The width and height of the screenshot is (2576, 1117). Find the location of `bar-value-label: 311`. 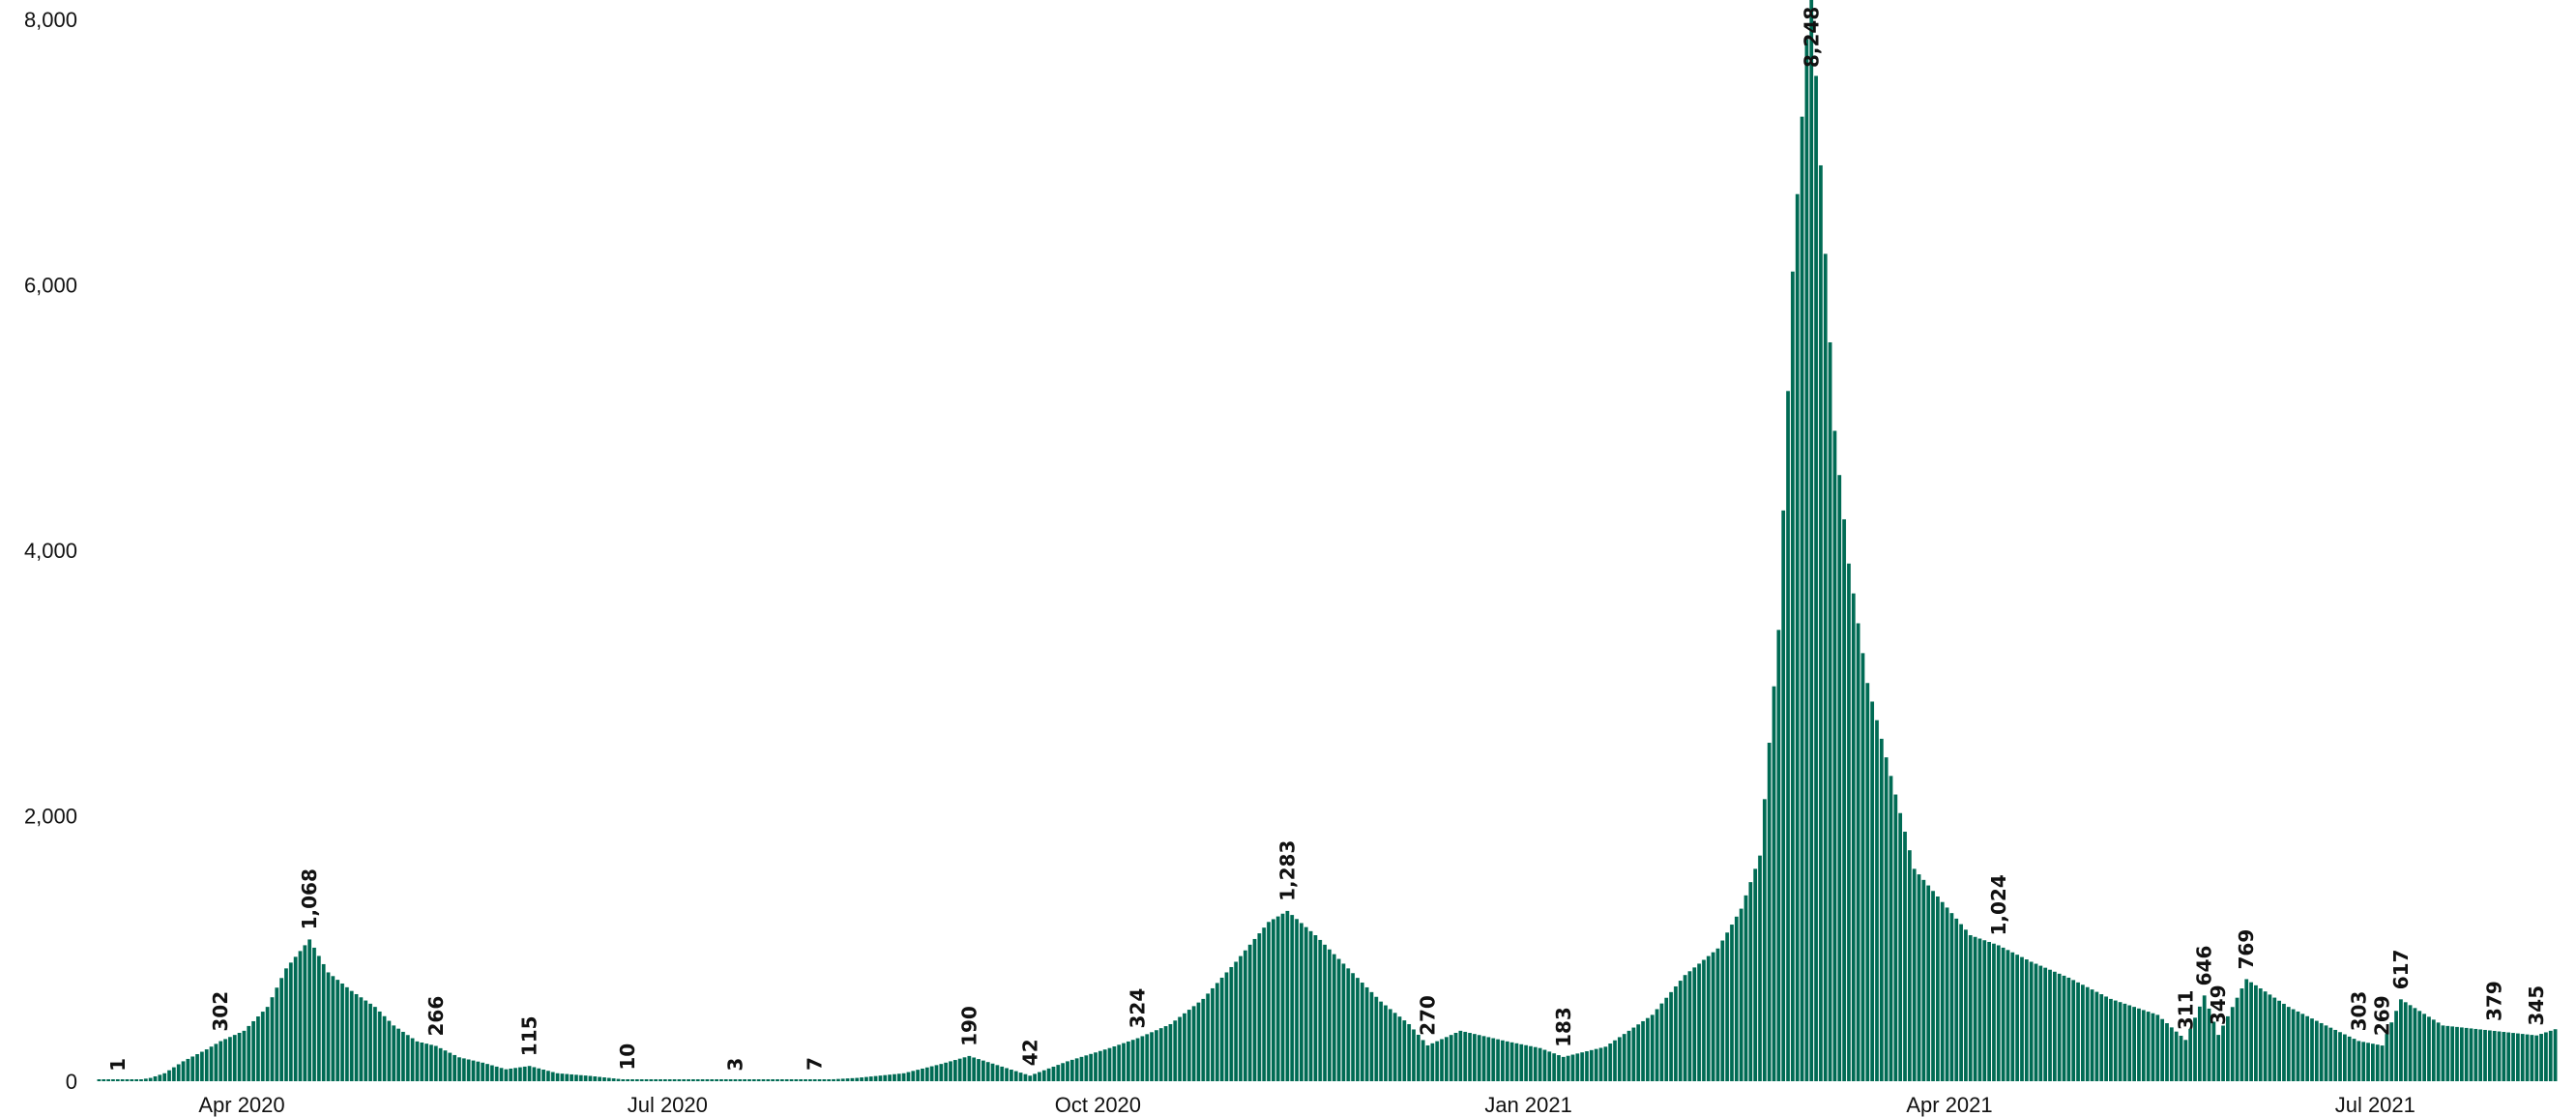

bar-value-label: 311 is located at coordinates (2185, 1010).